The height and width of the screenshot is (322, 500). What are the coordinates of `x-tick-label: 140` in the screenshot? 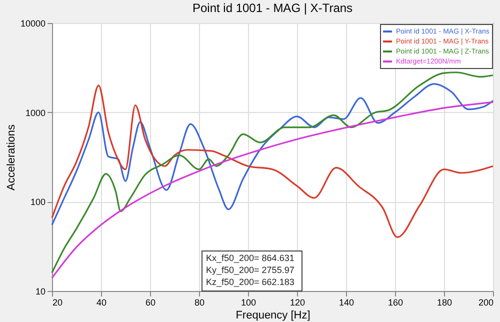 It's located at (346, 303).